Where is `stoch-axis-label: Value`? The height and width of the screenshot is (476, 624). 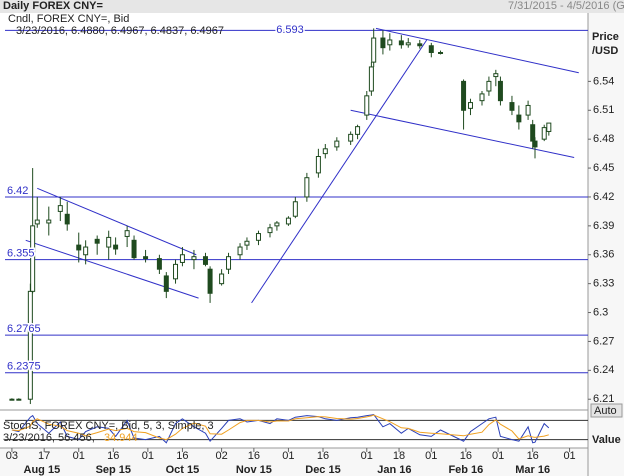 stoch-axis-label: Value is located at coordinates (606, 440).